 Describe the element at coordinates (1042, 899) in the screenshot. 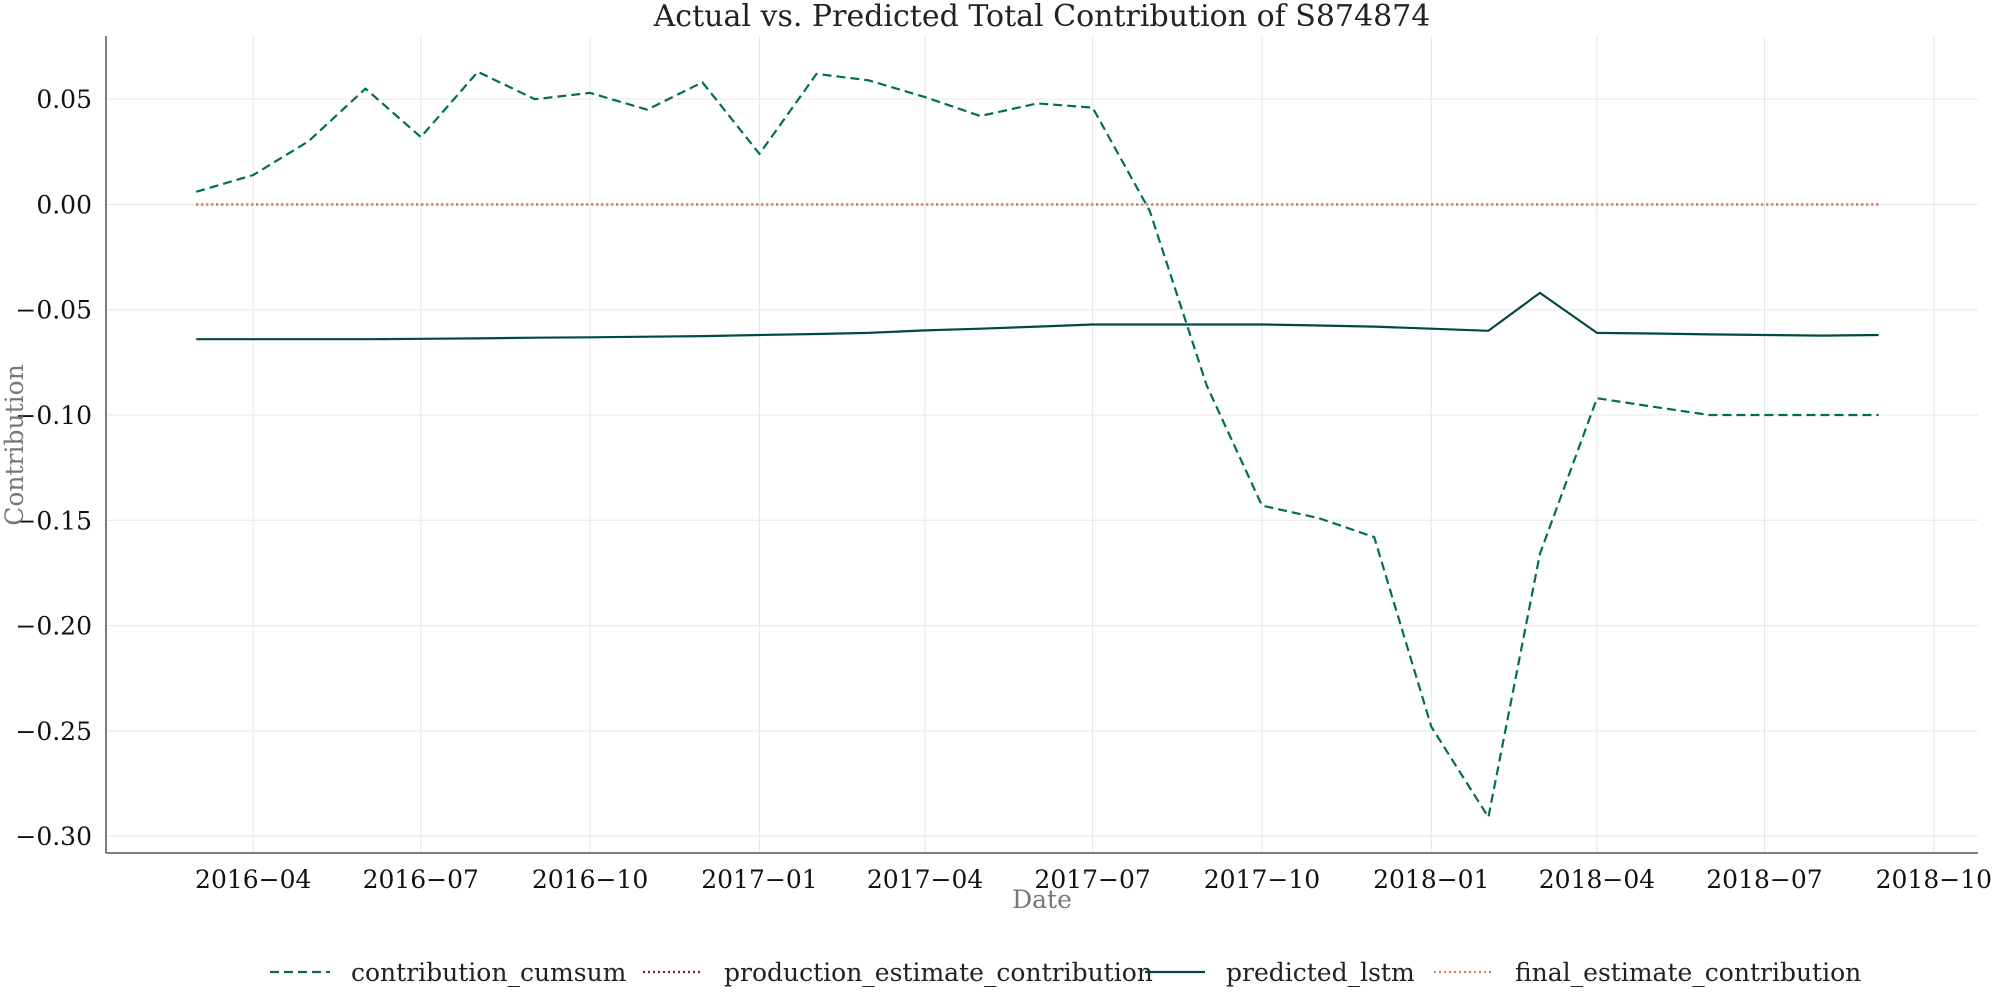

I see `x-axis-label: Date` at that location.